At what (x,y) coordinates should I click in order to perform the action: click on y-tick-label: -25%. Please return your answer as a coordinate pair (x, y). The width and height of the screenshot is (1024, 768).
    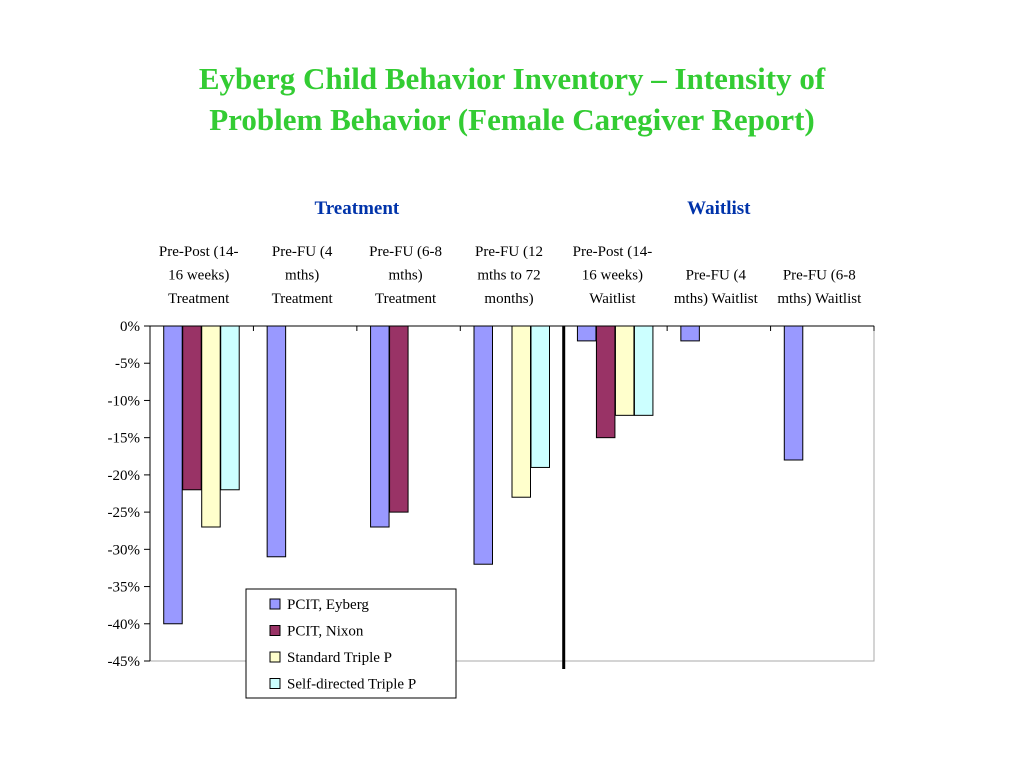
    Looking at the image, I should click on (124, 513).